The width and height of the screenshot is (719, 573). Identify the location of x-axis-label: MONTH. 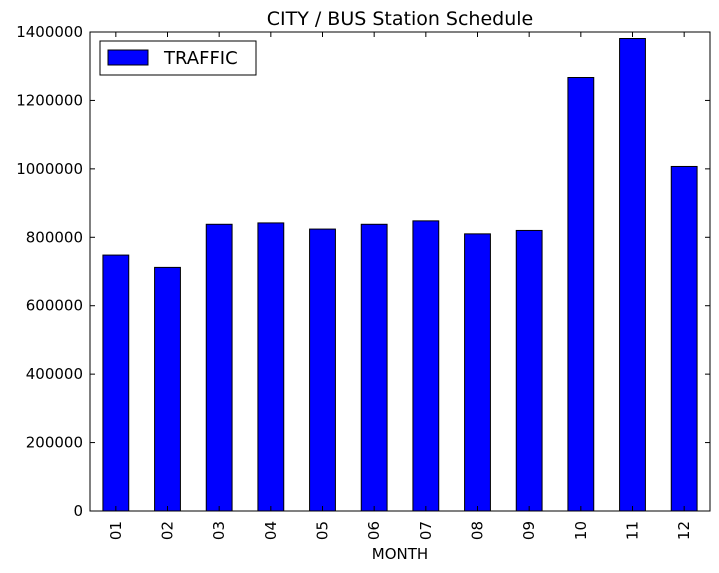
(400, 554).